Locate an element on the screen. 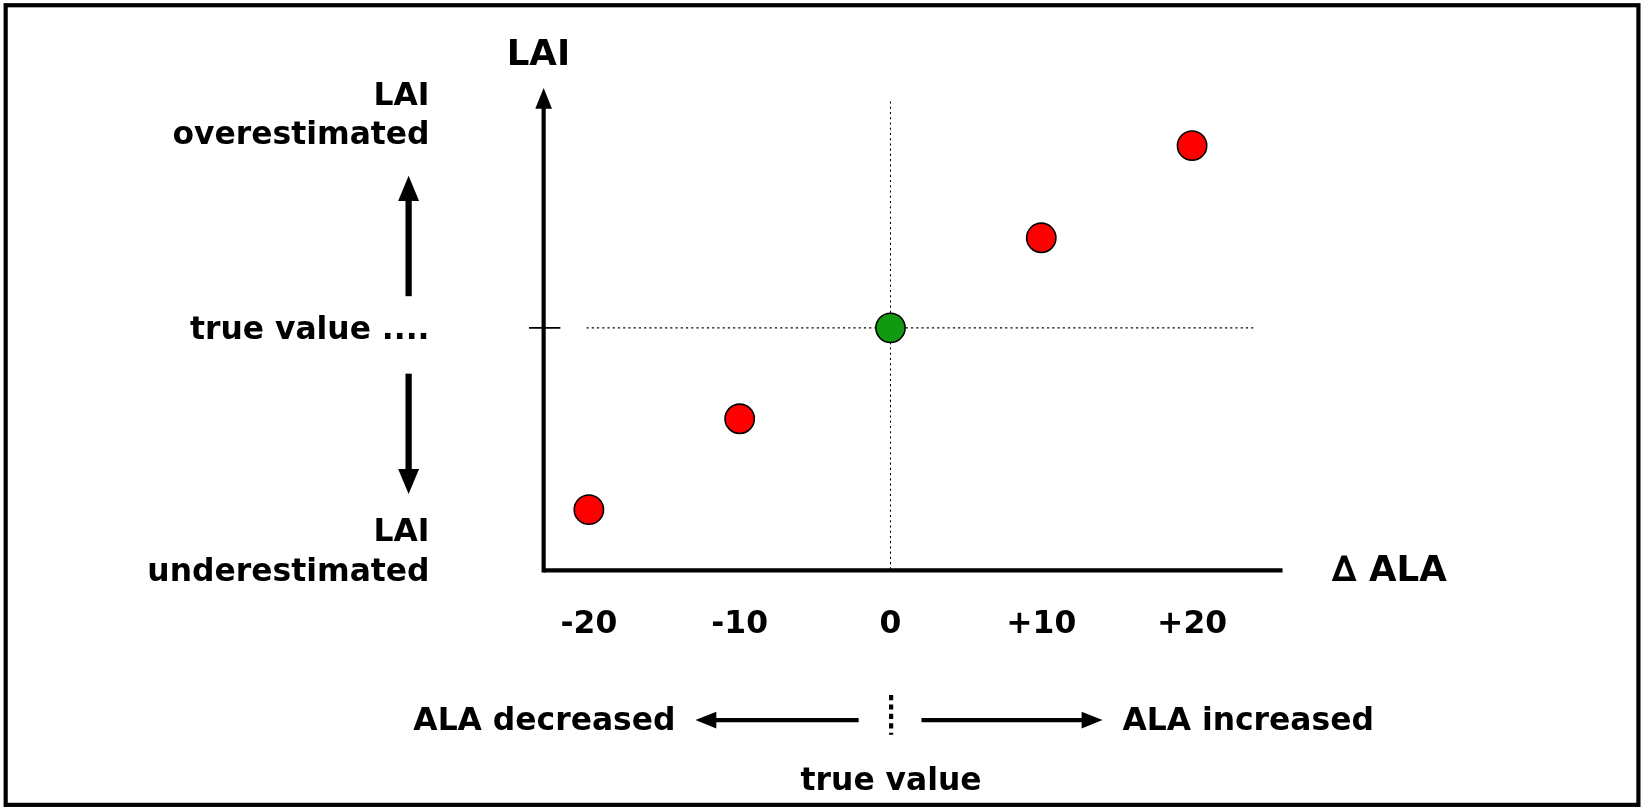 The width and height of the screenshot is (1642, 808). x-tick-label: -20 is located at coordinates (589, 622).